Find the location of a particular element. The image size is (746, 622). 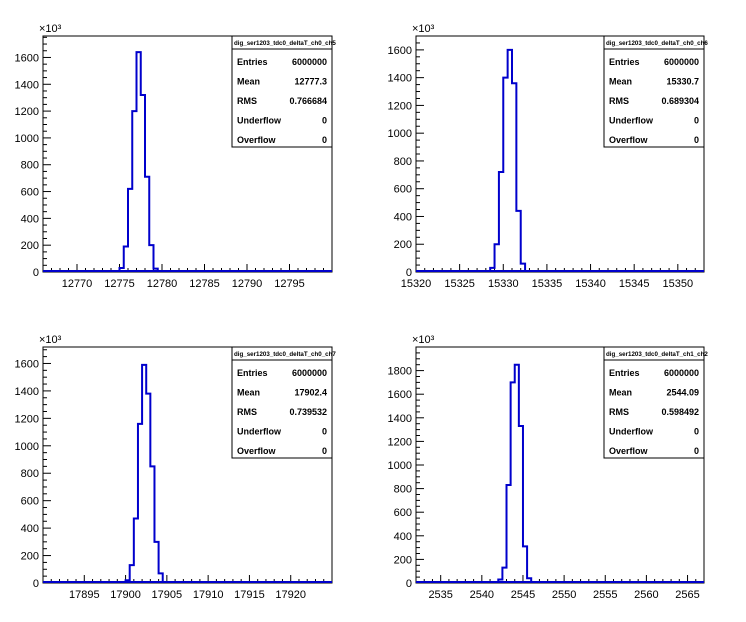

stats-value: 2544.09 is located at coordinates (682, 393).